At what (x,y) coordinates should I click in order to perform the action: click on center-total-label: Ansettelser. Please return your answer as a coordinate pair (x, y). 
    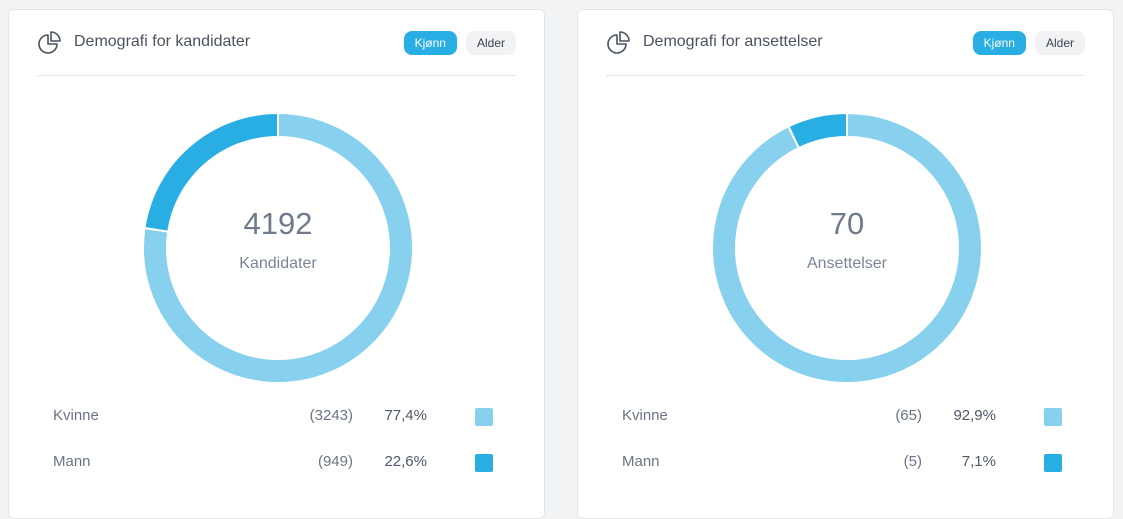
    Looking at the image, I should click on (847, 263).